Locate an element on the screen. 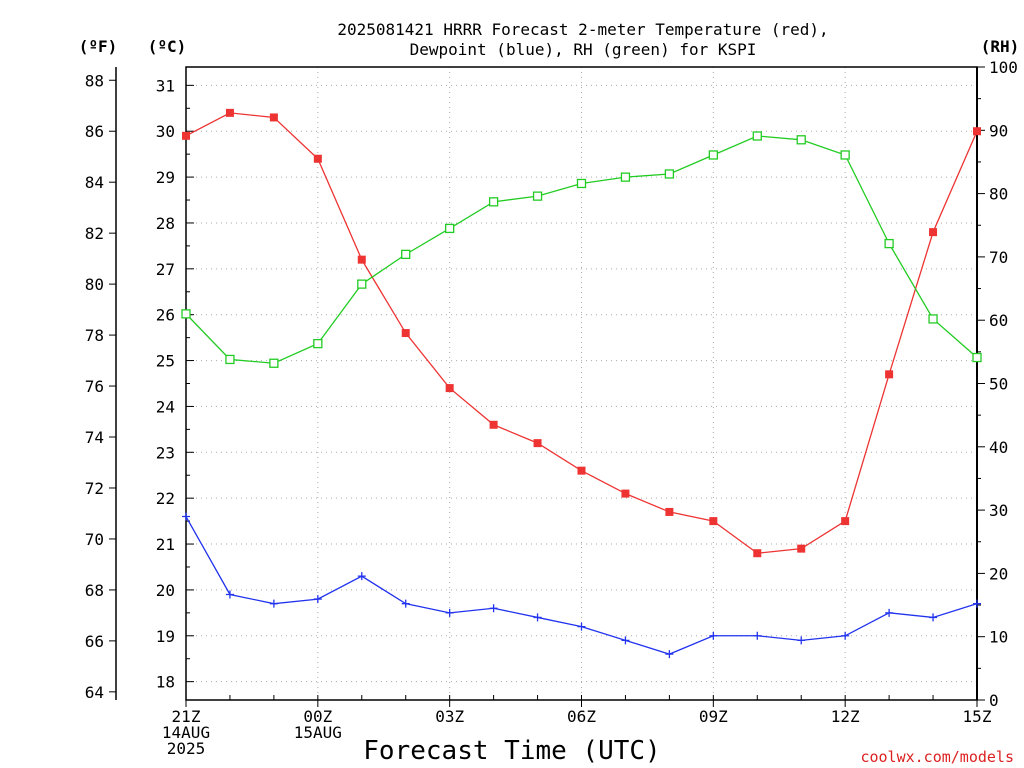  time-tick-label: 12Z is located at coordinates (845, 716).